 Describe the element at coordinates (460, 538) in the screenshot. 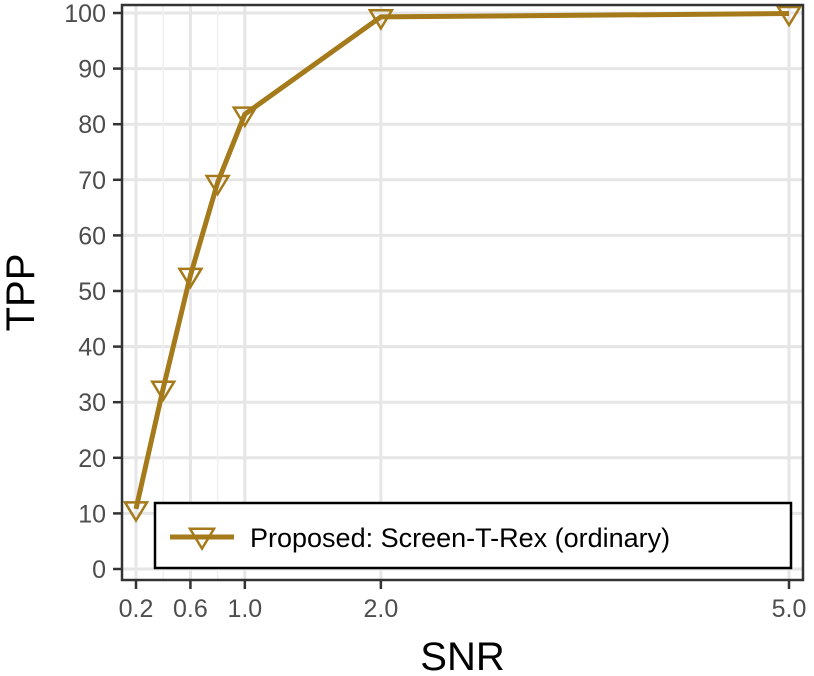

I see `legend-label: Proposed: Screen-T-Rex (ordinary)` at that location.